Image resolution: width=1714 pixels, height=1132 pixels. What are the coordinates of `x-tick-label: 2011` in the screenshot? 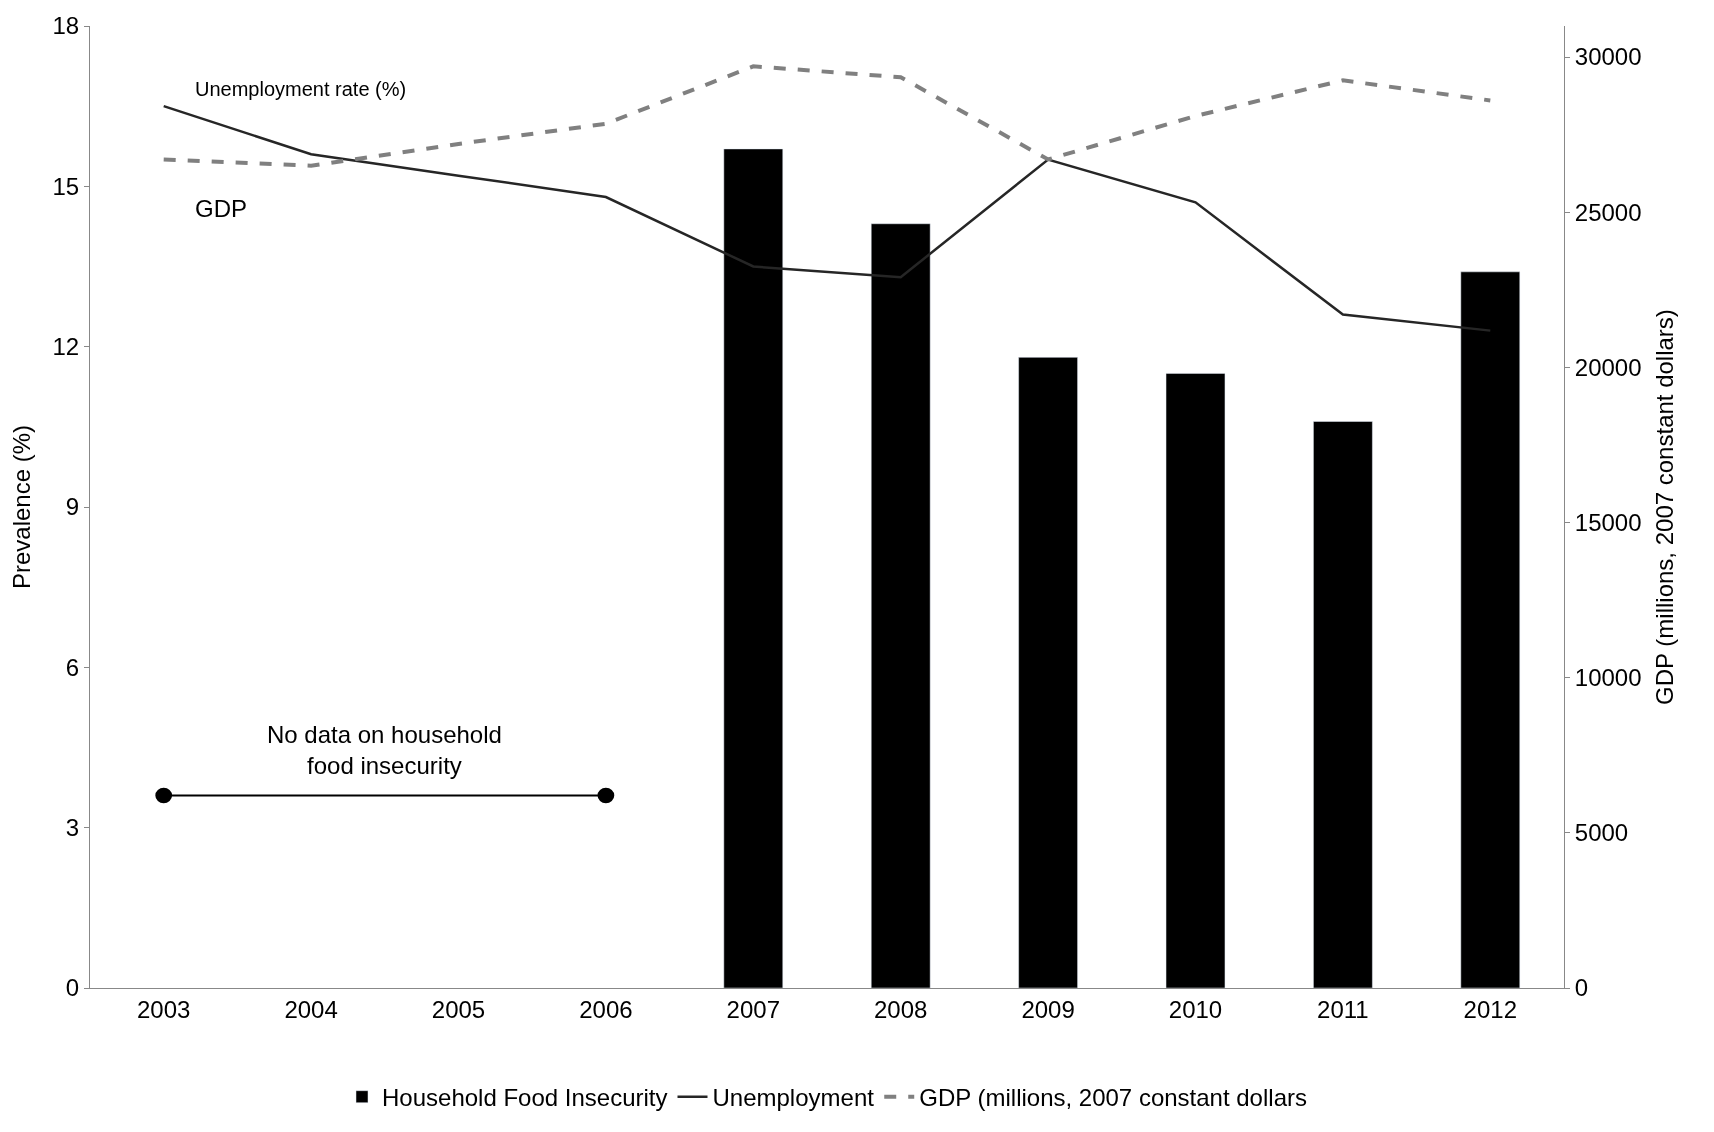 It's located at (1343, 1009).